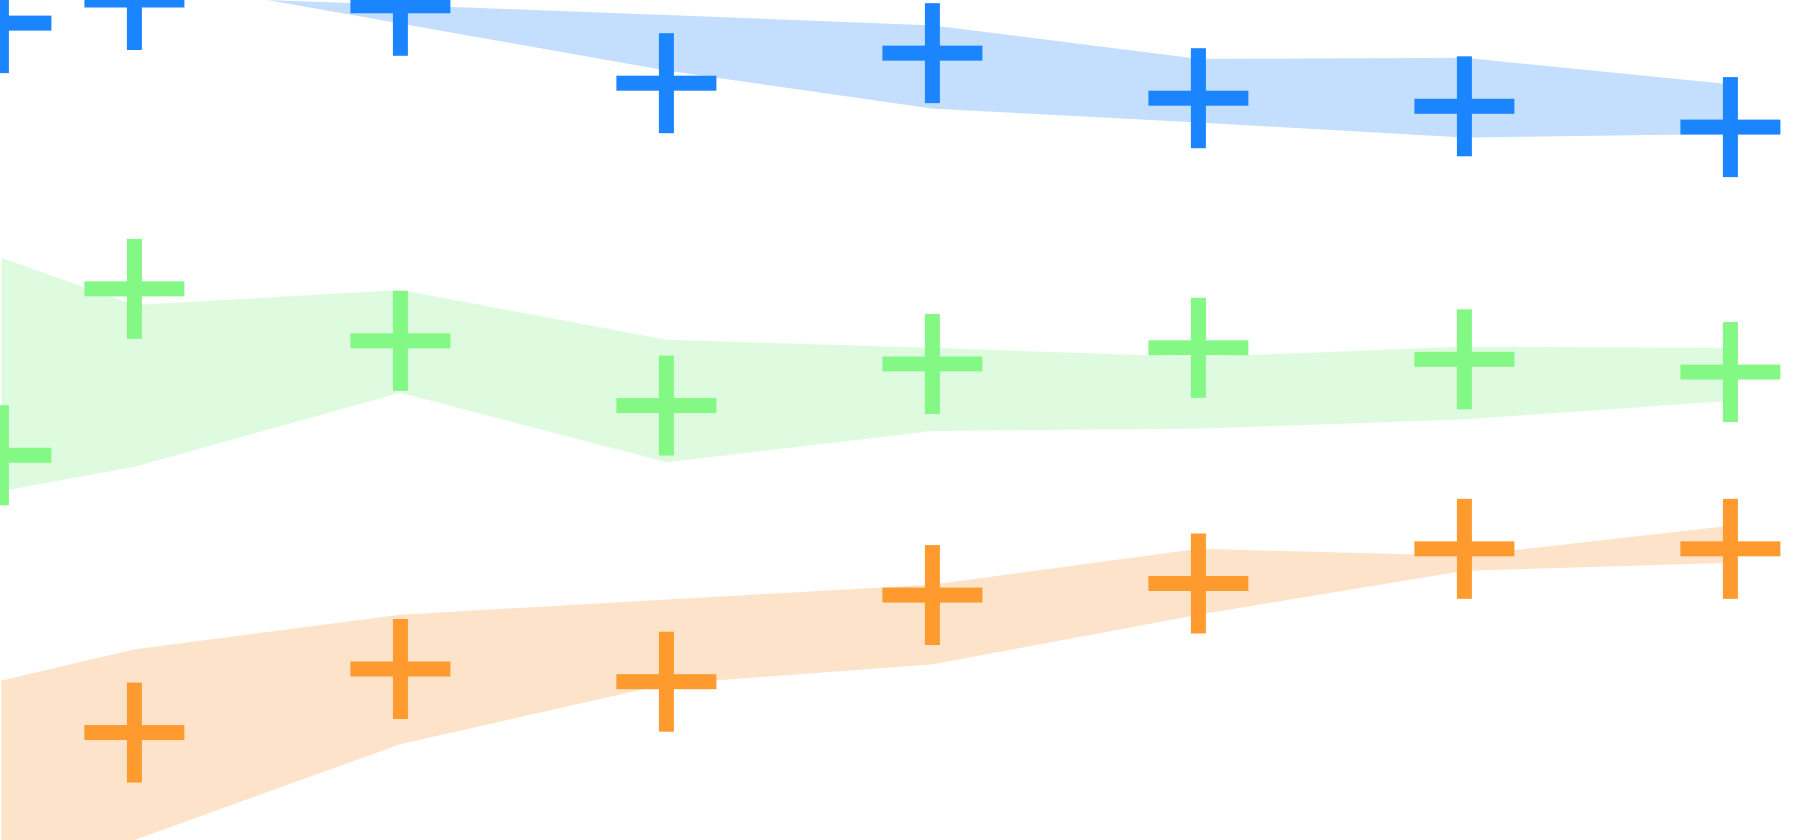  What do you see at coordinates (999, 69) in the screenshot?
I see `series-1-band` at bounding box center [999, 69].